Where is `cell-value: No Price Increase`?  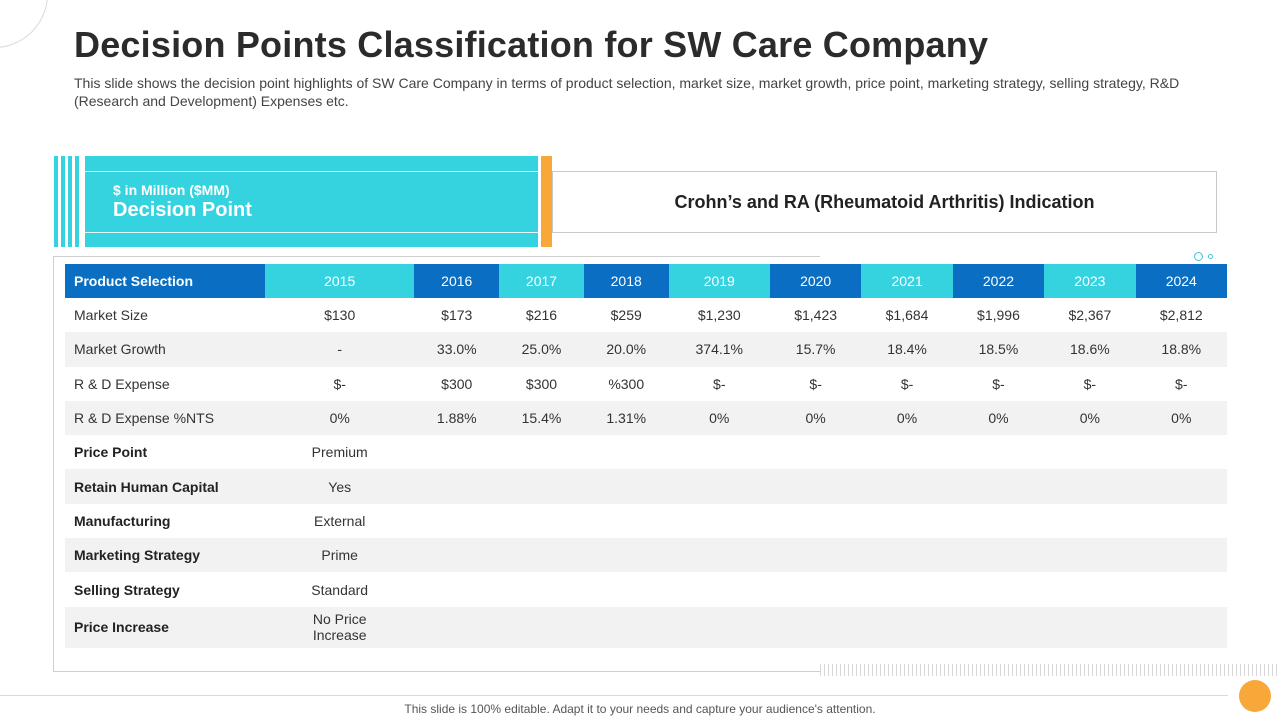
cell-value: No Price Increase is located at coordinates (339, 627).